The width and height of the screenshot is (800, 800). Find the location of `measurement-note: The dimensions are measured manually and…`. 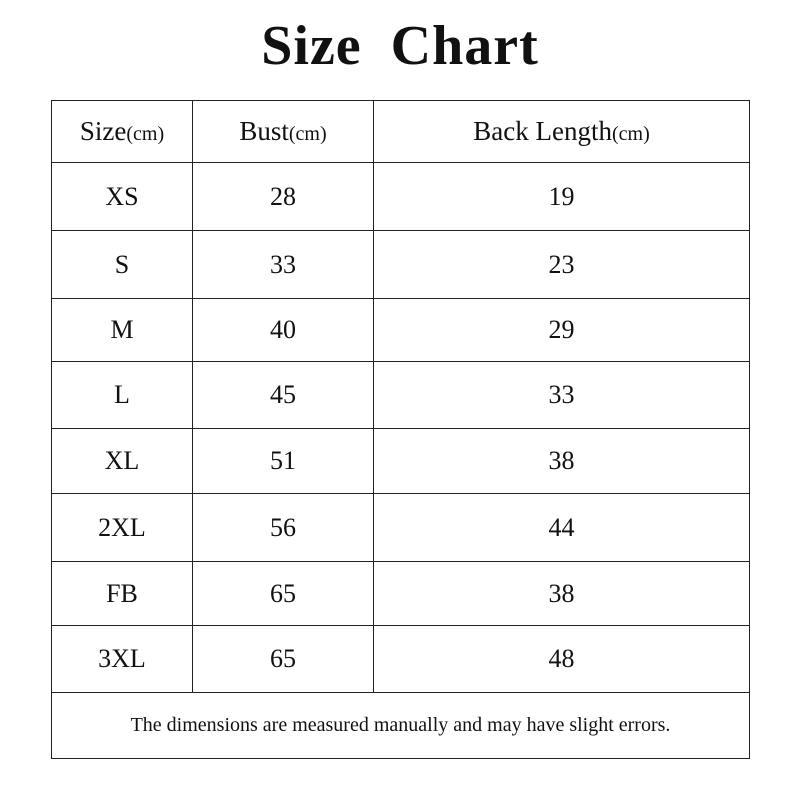

measurement-note: The dimensions are measured manually and… is located at coordinates (400, 725).